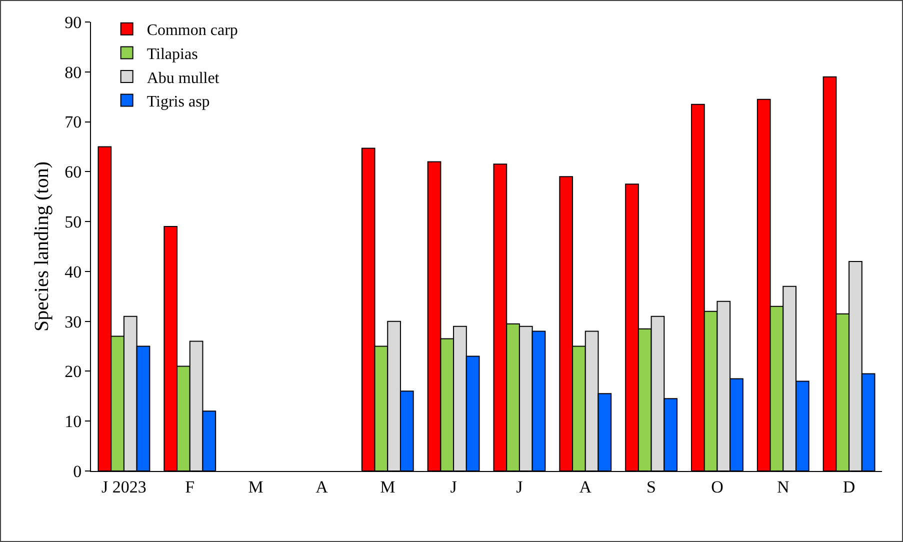 Image resolution: width=903 pixels, height=542 pixels. I want to click on y-tick-label: 80, so click(73, 72).